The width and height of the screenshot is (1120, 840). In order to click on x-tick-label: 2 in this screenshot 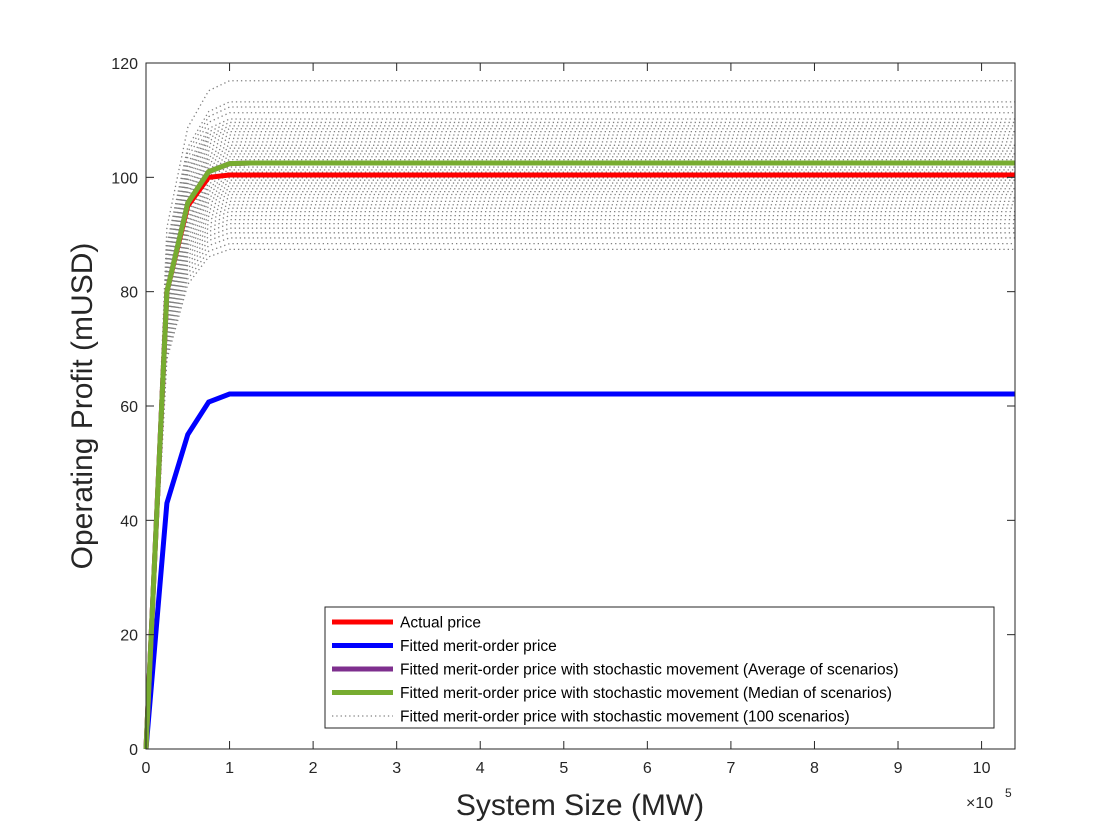, I will do `click(313, 768)`.